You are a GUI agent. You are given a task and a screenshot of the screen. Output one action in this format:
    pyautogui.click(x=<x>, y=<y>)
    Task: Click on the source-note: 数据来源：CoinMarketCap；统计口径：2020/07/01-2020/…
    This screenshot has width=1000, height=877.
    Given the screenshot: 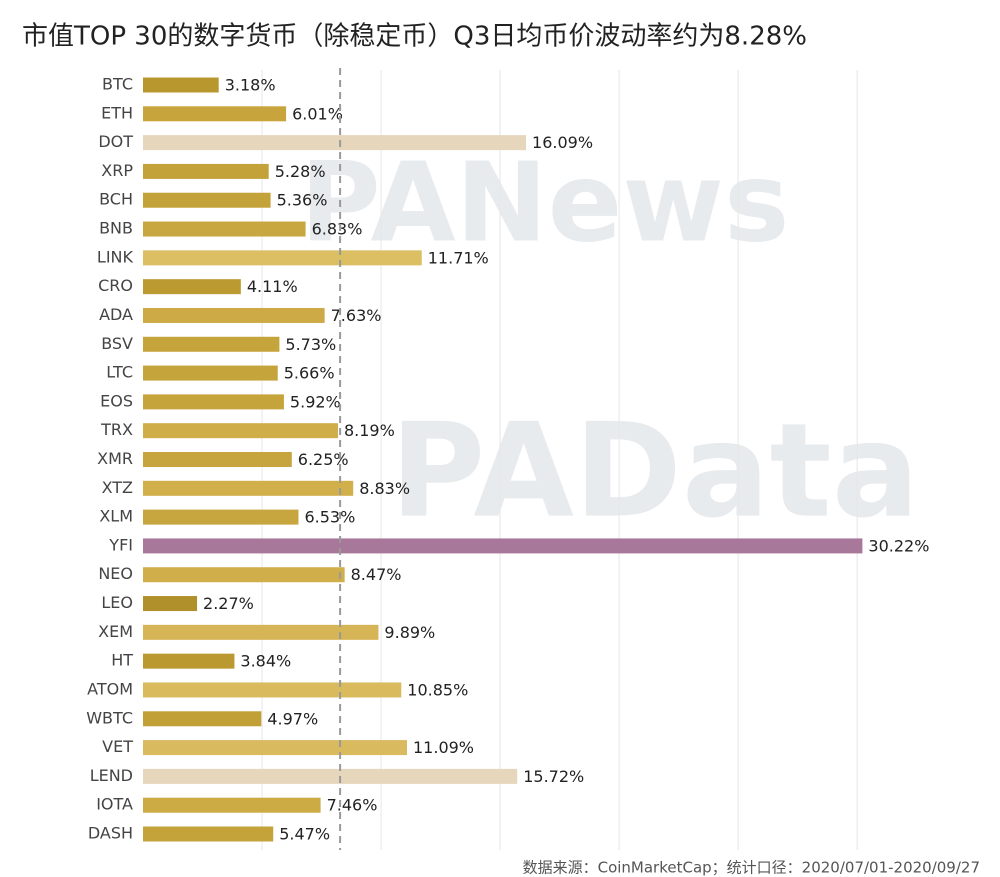 What is the action you would take?
    pyautogui.click(x=751, y=868)
    